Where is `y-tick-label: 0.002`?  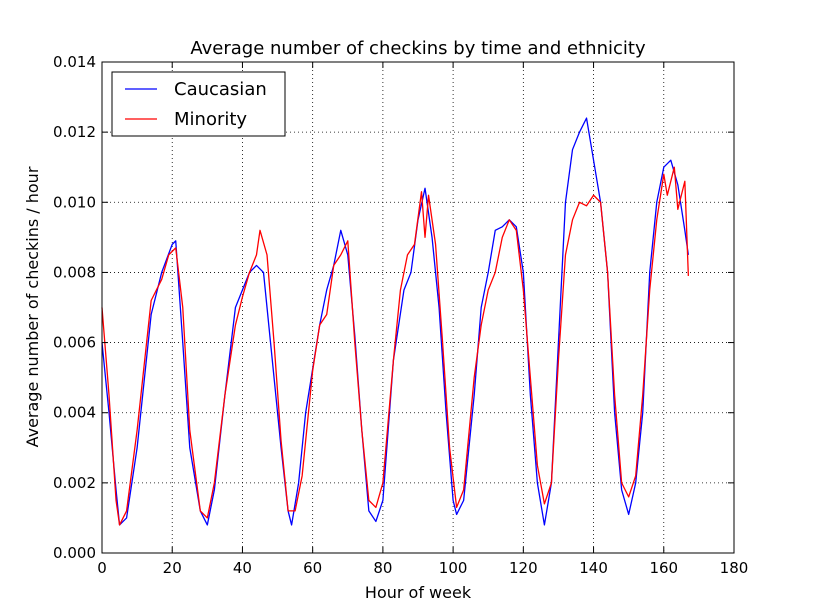 y-tick-label: 0.002 is located at coordinates (74, 483).